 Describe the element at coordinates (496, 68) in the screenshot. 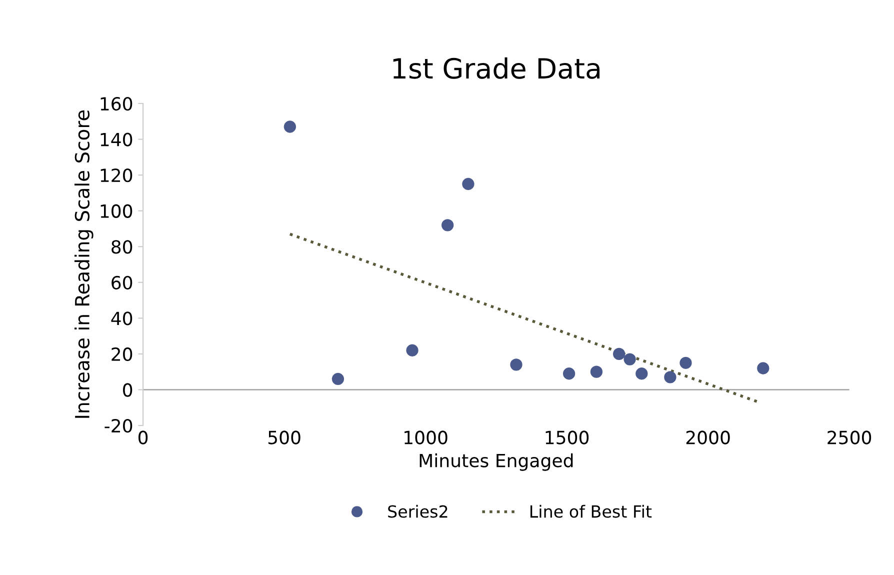

I see `chart-title: 1st Grade Data` at that location.